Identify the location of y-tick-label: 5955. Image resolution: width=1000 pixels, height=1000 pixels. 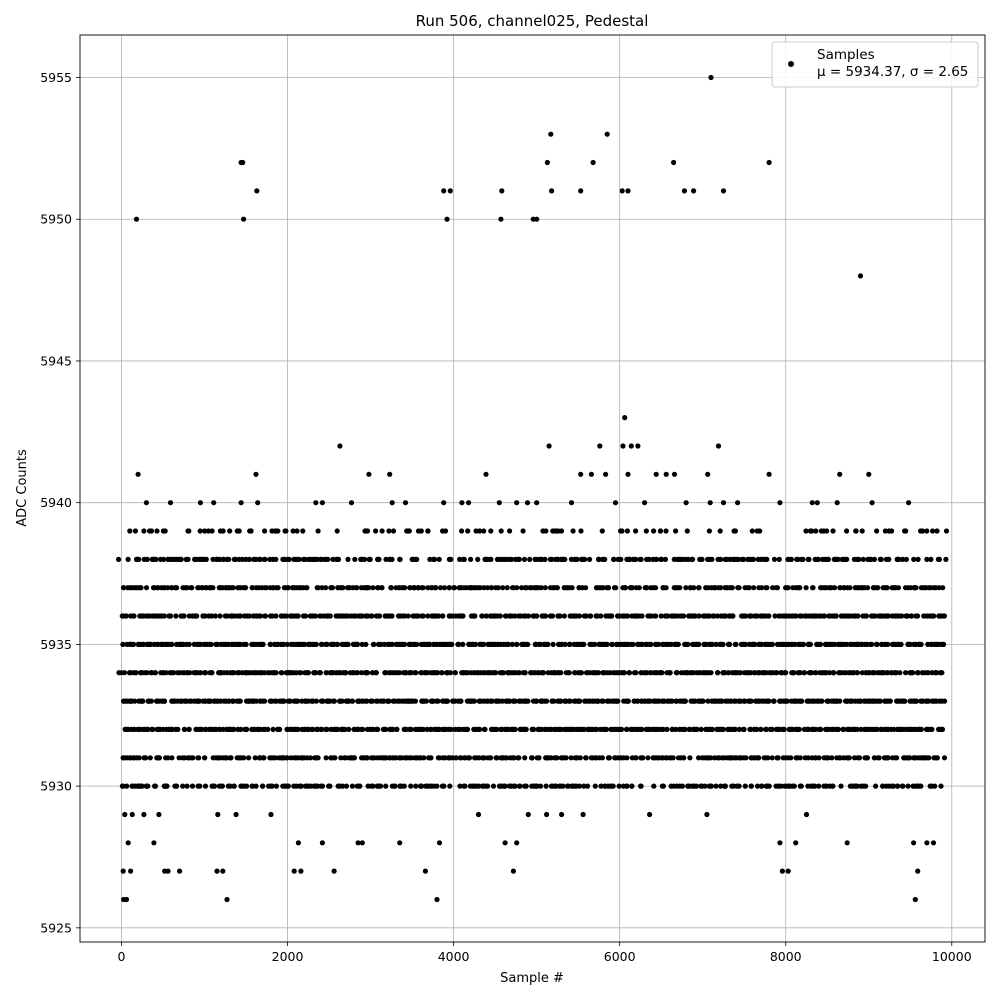
(56, 77).